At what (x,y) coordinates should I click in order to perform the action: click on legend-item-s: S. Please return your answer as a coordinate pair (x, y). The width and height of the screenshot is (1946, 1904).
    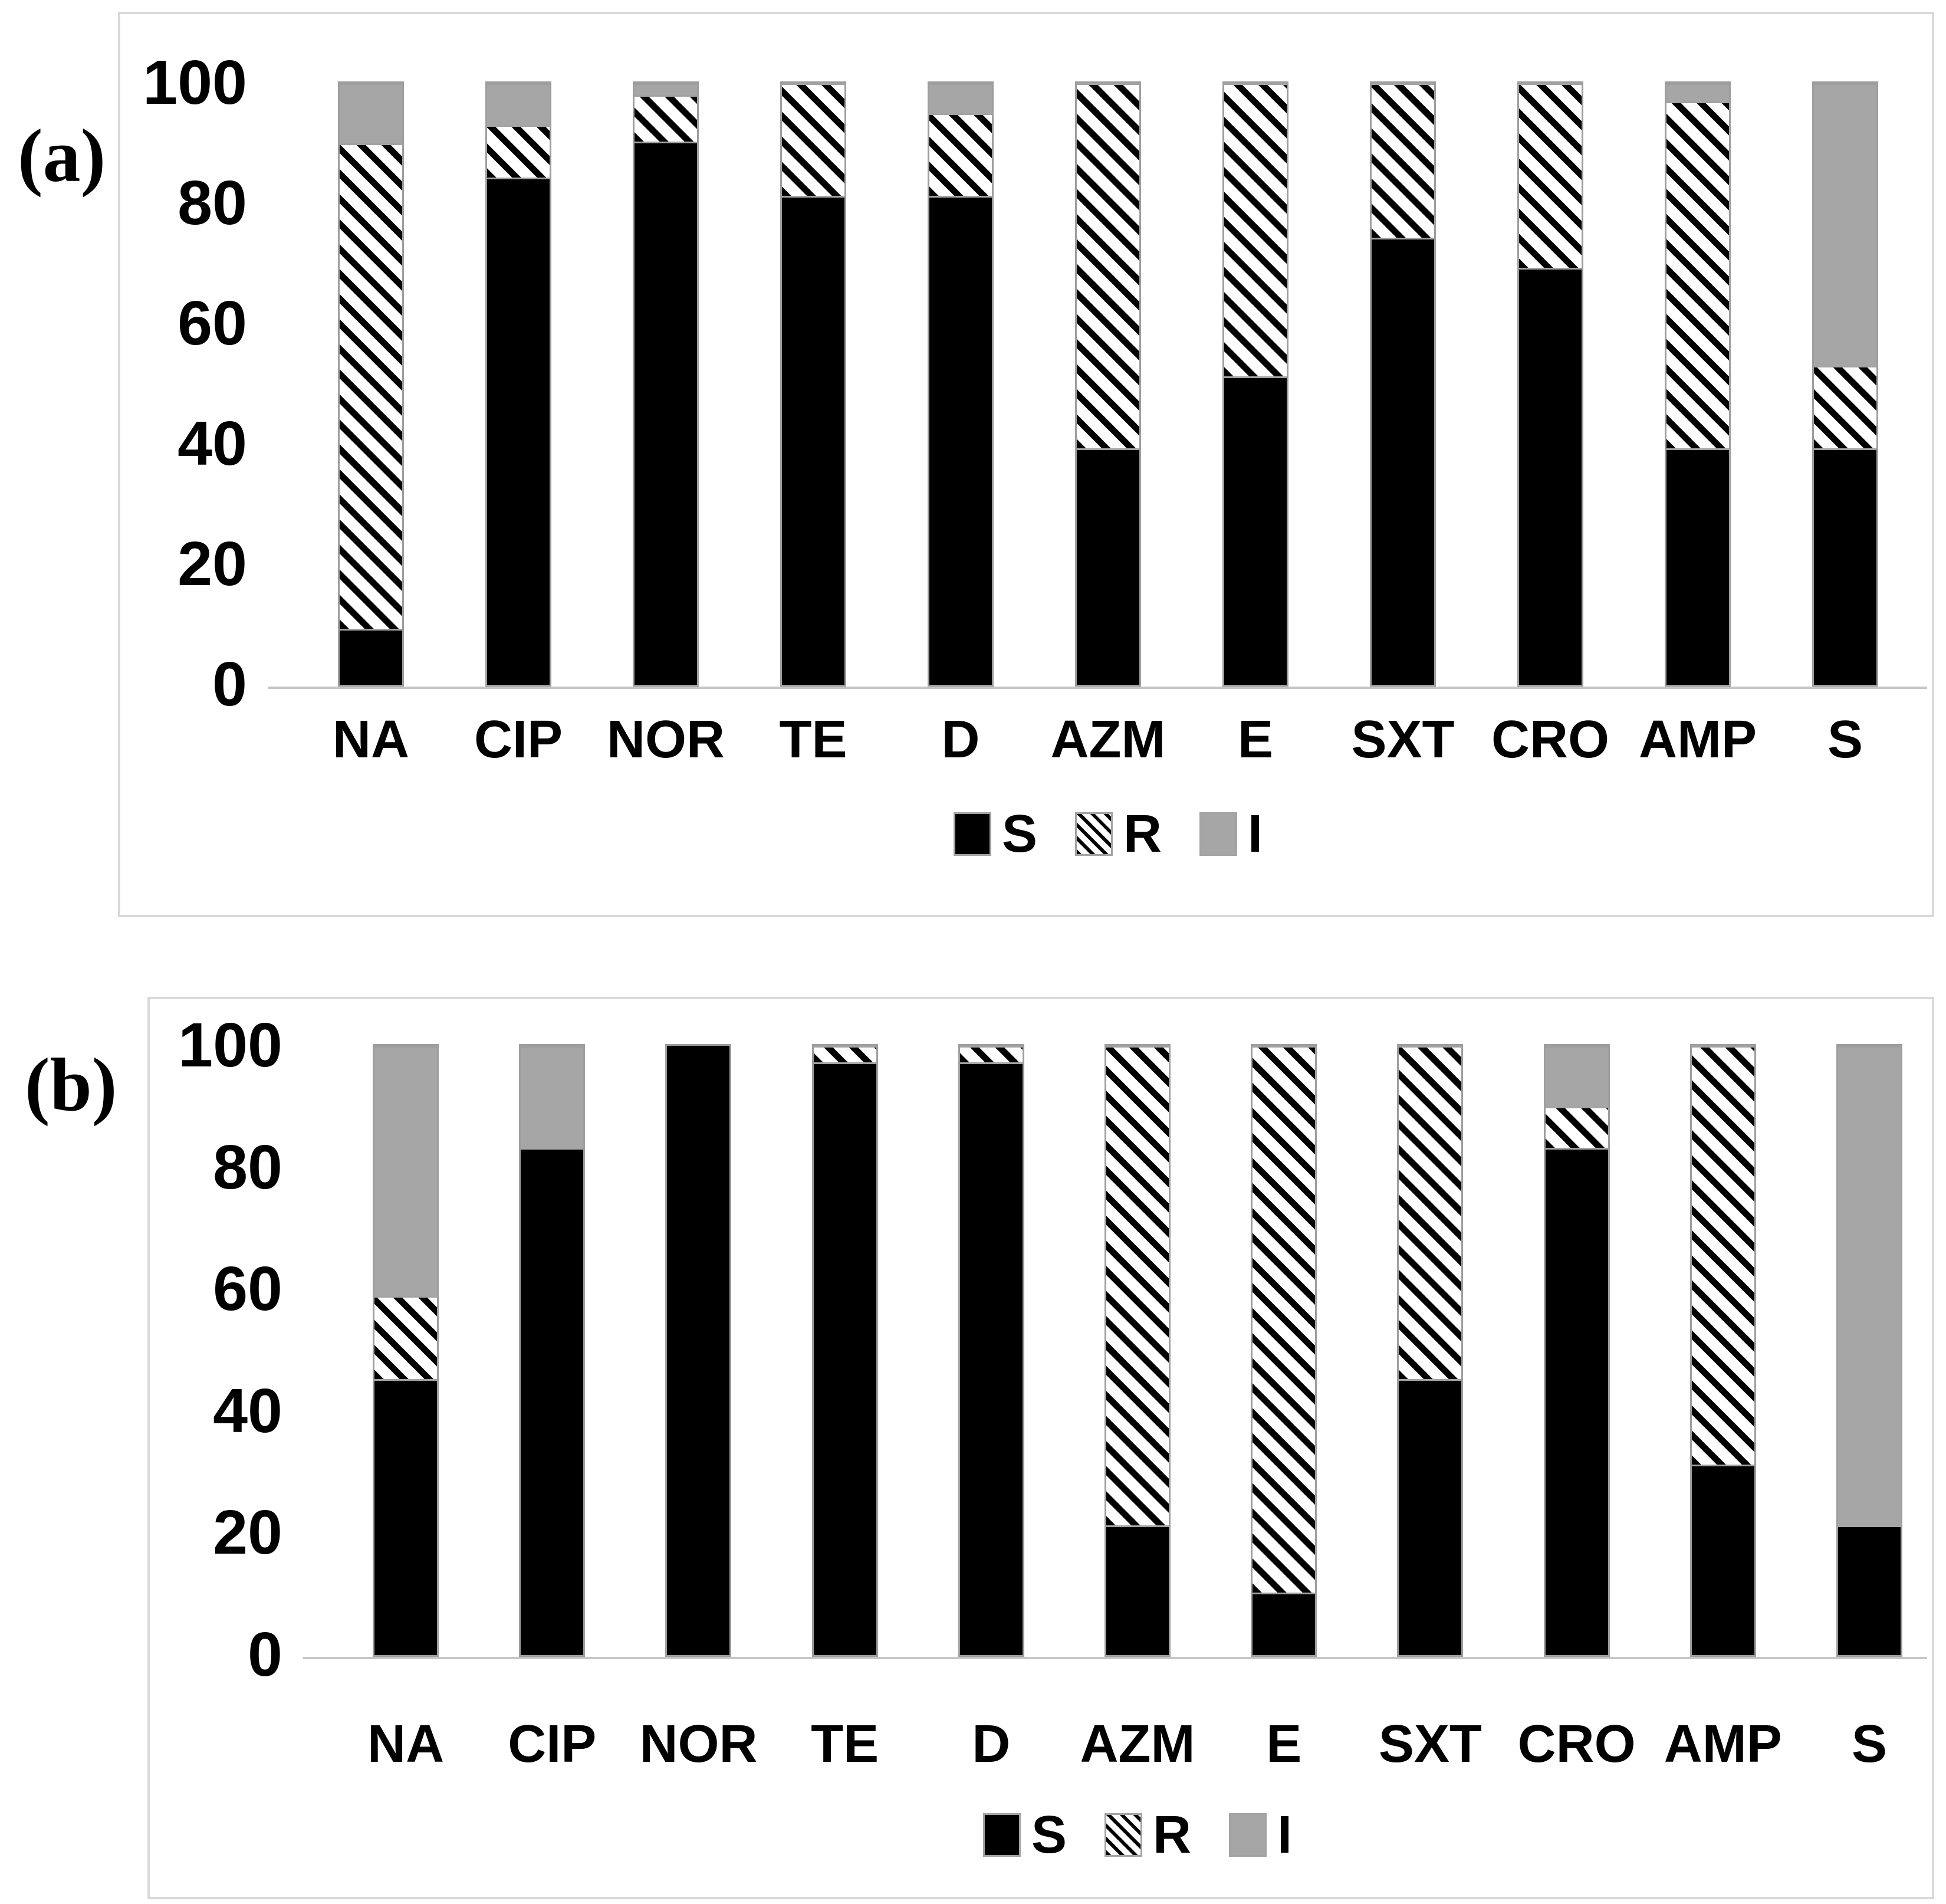
    Looking at the image, I should click on (995, 834).